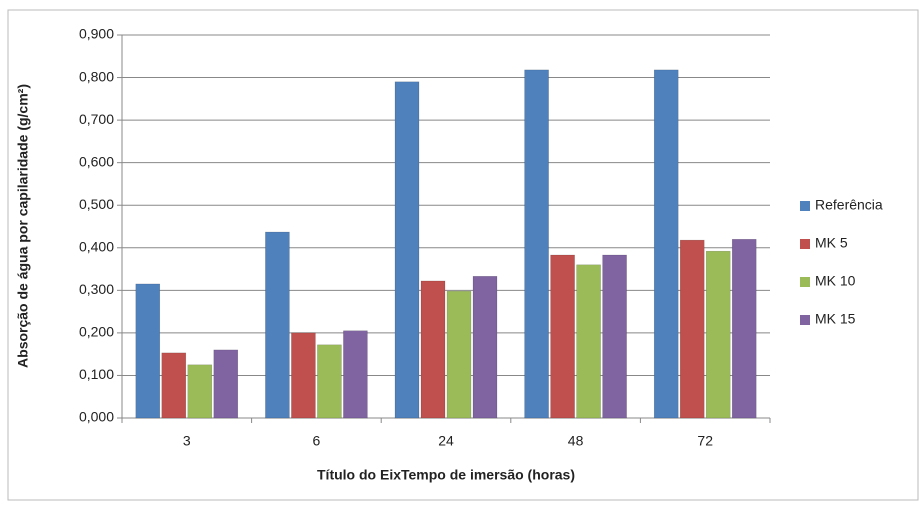  What do you see at coordinates (96, 119) in the screenshot?
I see `y-tick-label: 0,700` at bounding box center [96, 119].